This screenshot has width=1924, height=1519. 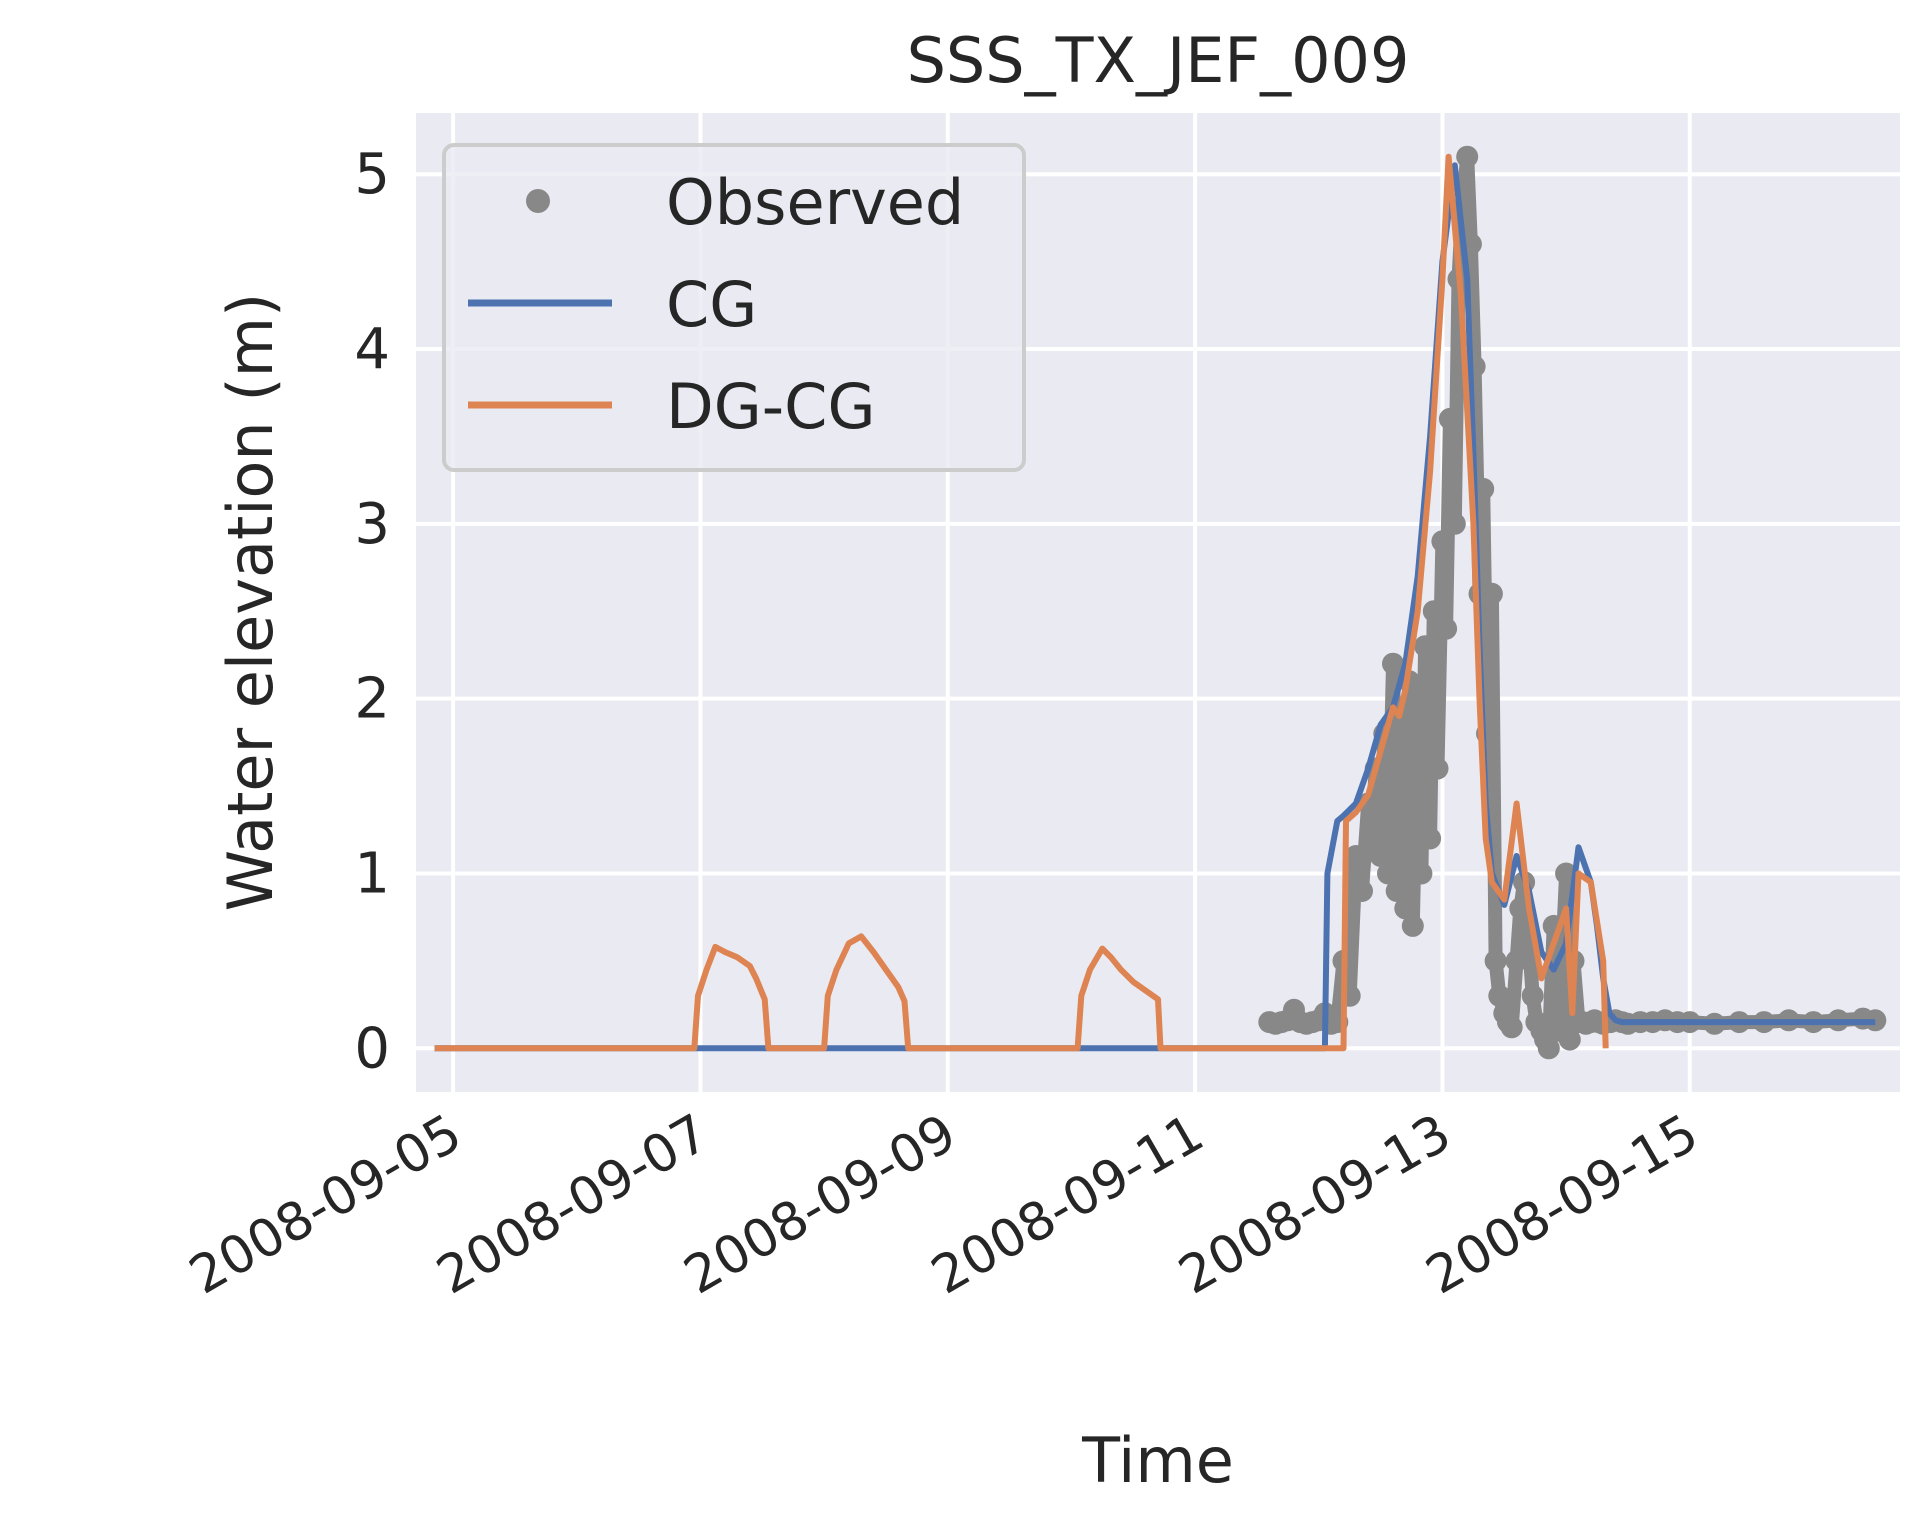 What do you see at coordinates (771, 406) in the screenshot?
I see `legend-label-dgcg: DG-CG` at bounding box center [771, 406].